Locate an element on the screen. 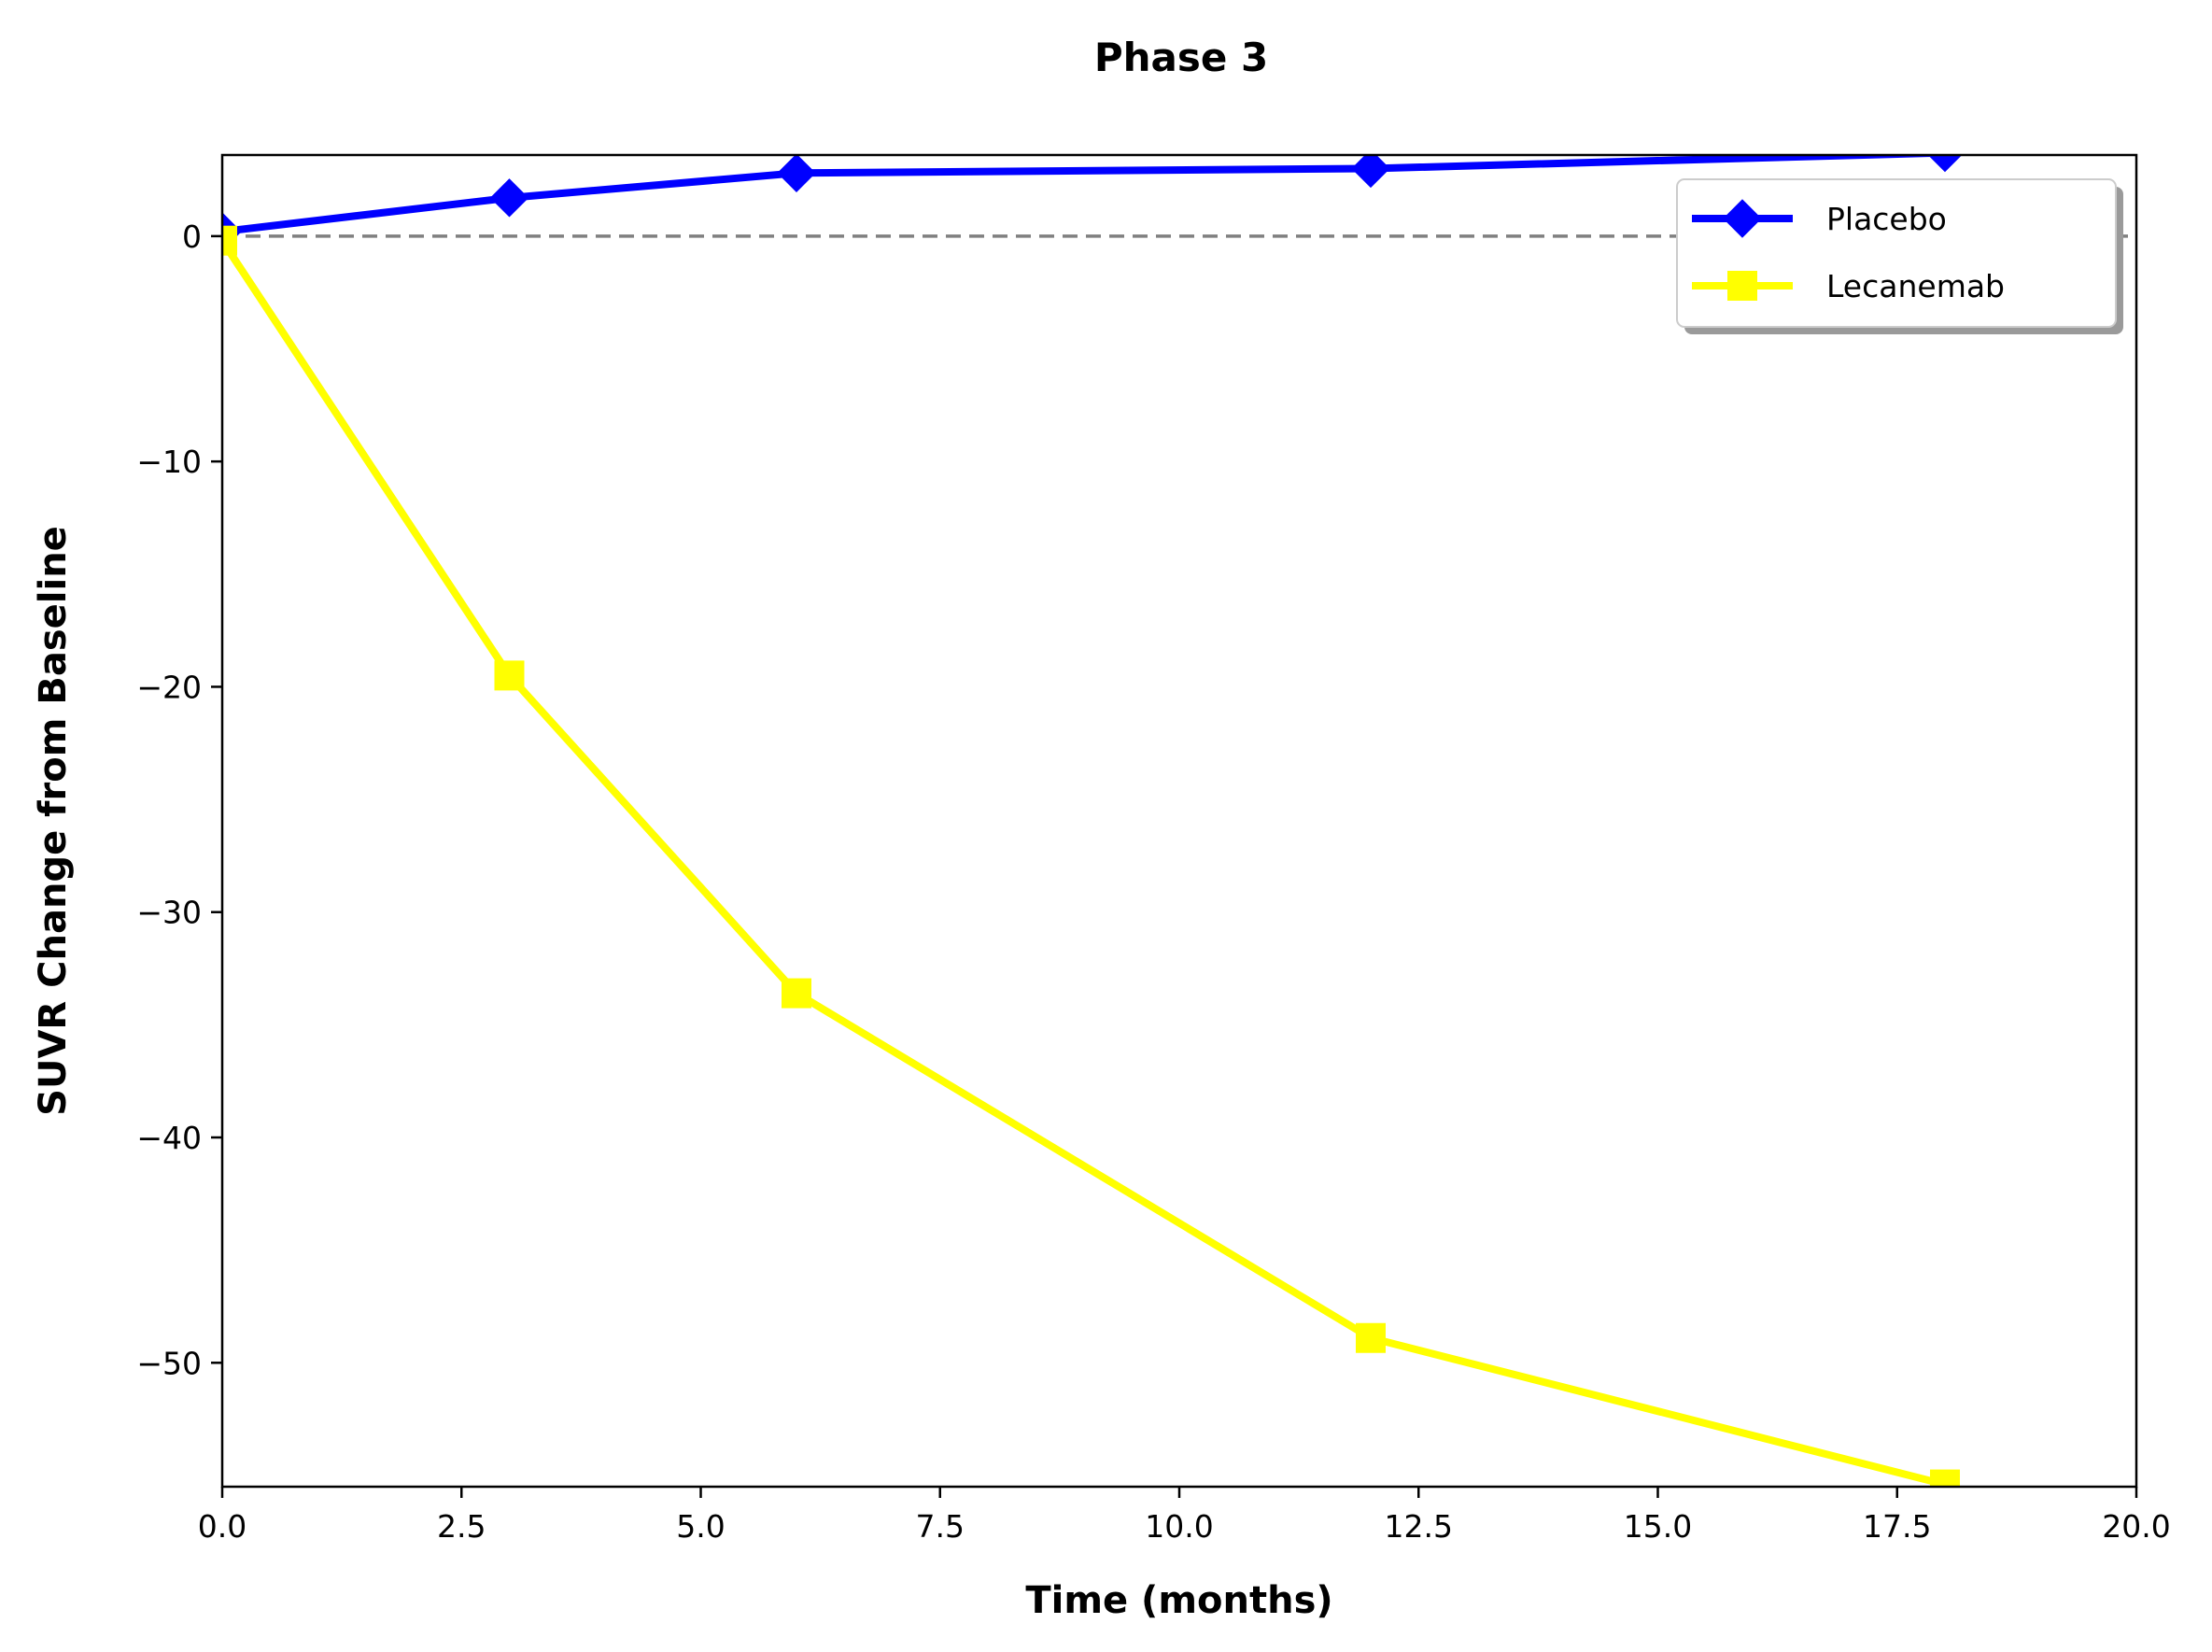 The image size is (2212, 1652). chart-title: Phase 3 is located at coordinates (1181, 57).